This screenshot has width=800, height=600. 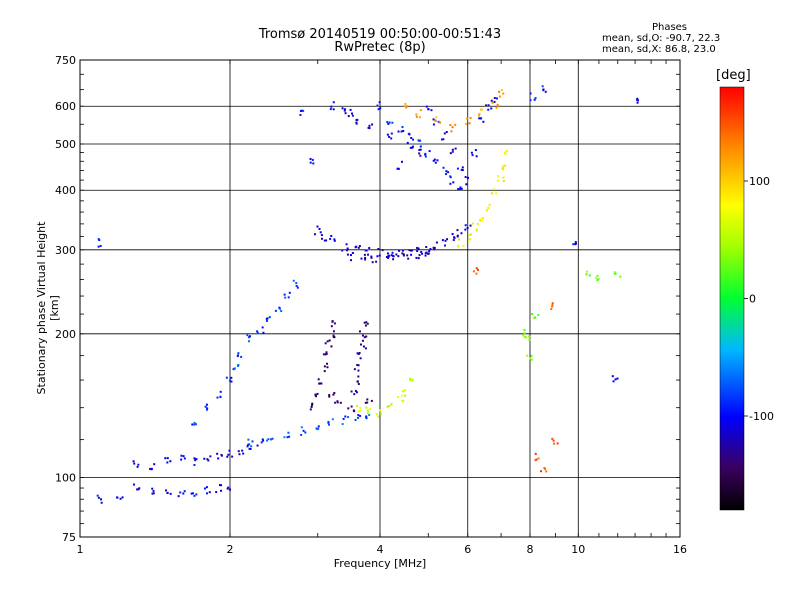 I want to click on x-tick-label: 10, so click(x=578, y=549).